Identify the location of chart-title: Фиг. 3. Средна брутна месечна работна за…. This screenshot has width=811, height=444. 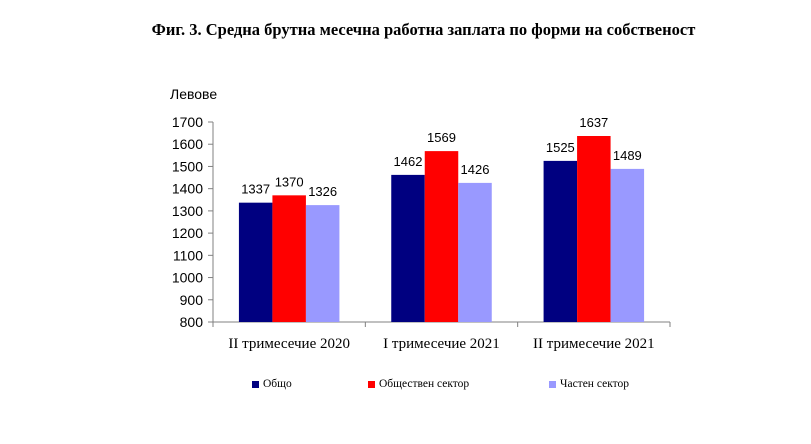
(423, 29).